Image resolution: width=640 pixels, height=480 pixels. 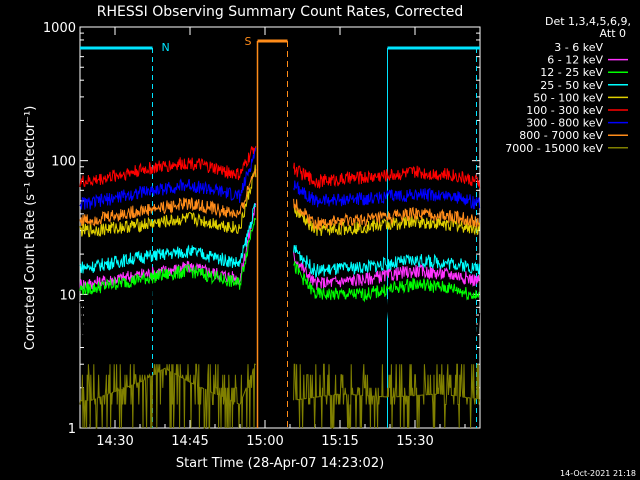 What do you see at coordinates (72, 429) in the screenshot?
I see `y-tick-label: 1` at bounding box center [72, 429].